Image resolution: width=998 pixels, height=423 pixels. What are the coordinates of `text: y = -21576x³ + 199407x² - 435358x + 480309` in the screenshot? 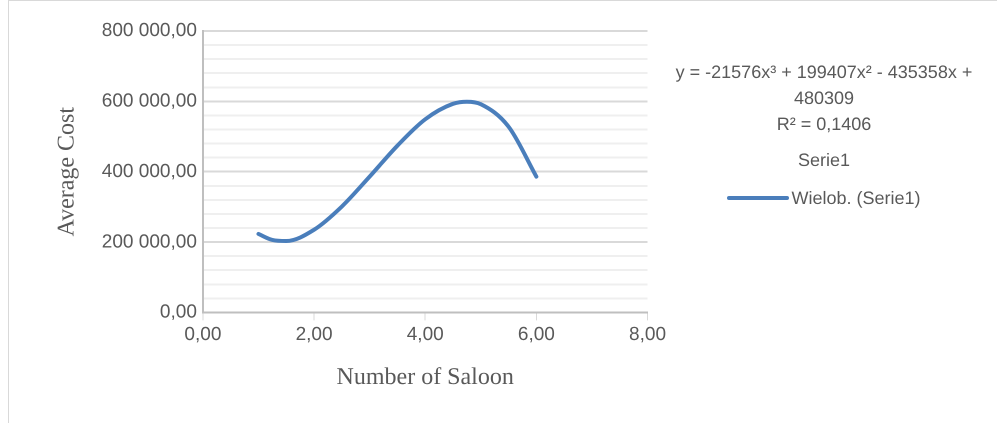 It's located at (824, 85).